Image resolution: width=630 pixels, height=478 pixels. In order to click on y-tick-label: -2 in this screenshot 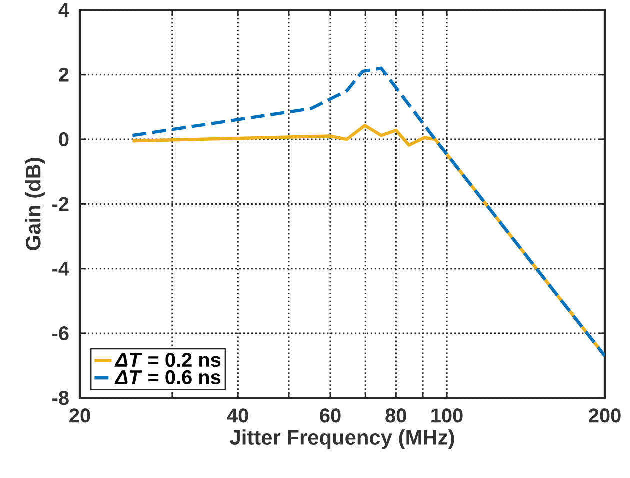, I will do `click(60, 204)`.